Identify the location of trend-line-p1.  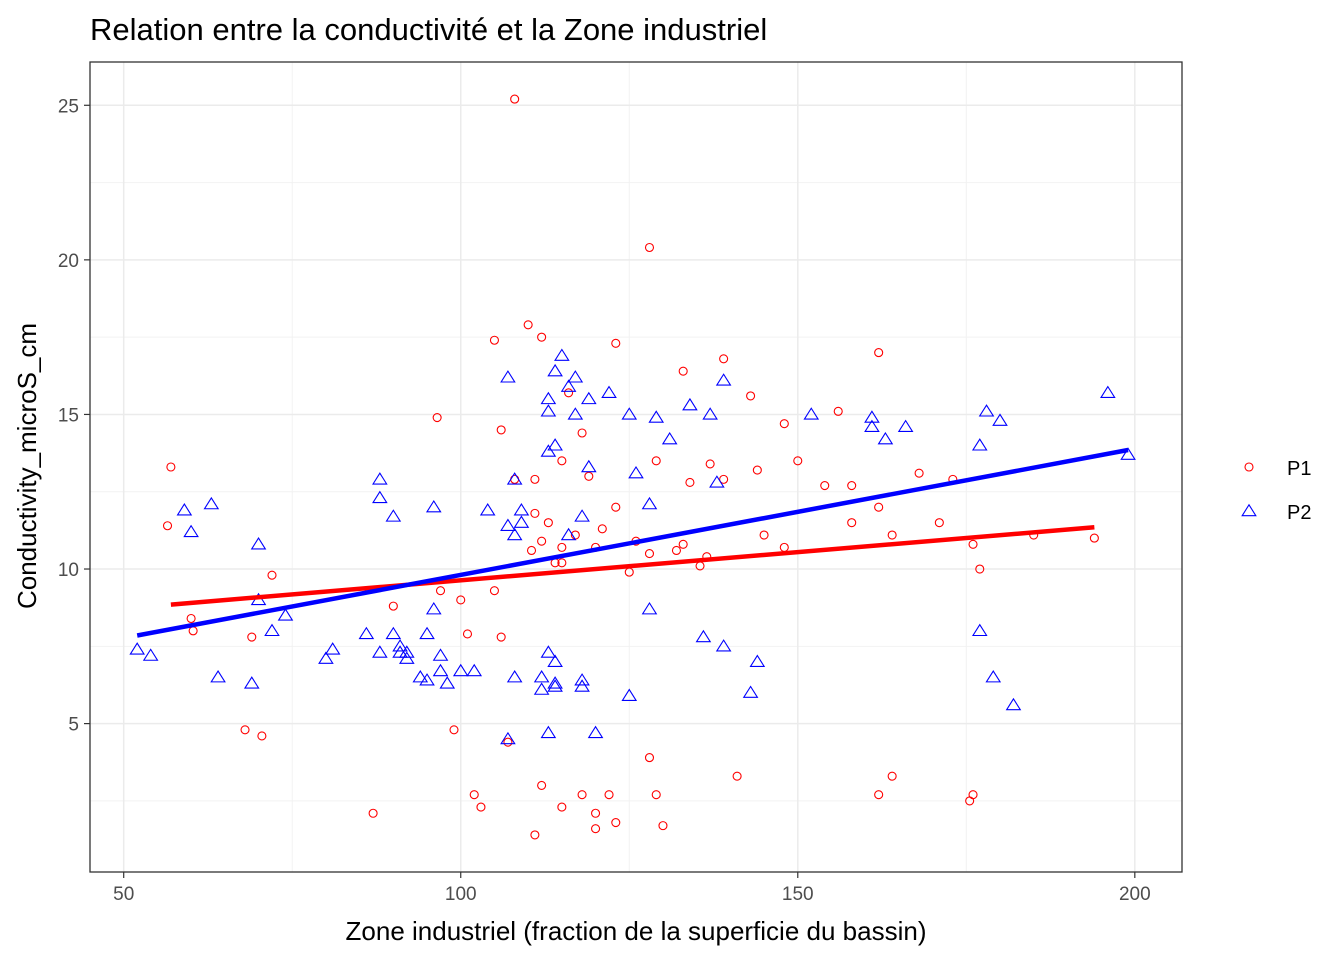
(632, 566).